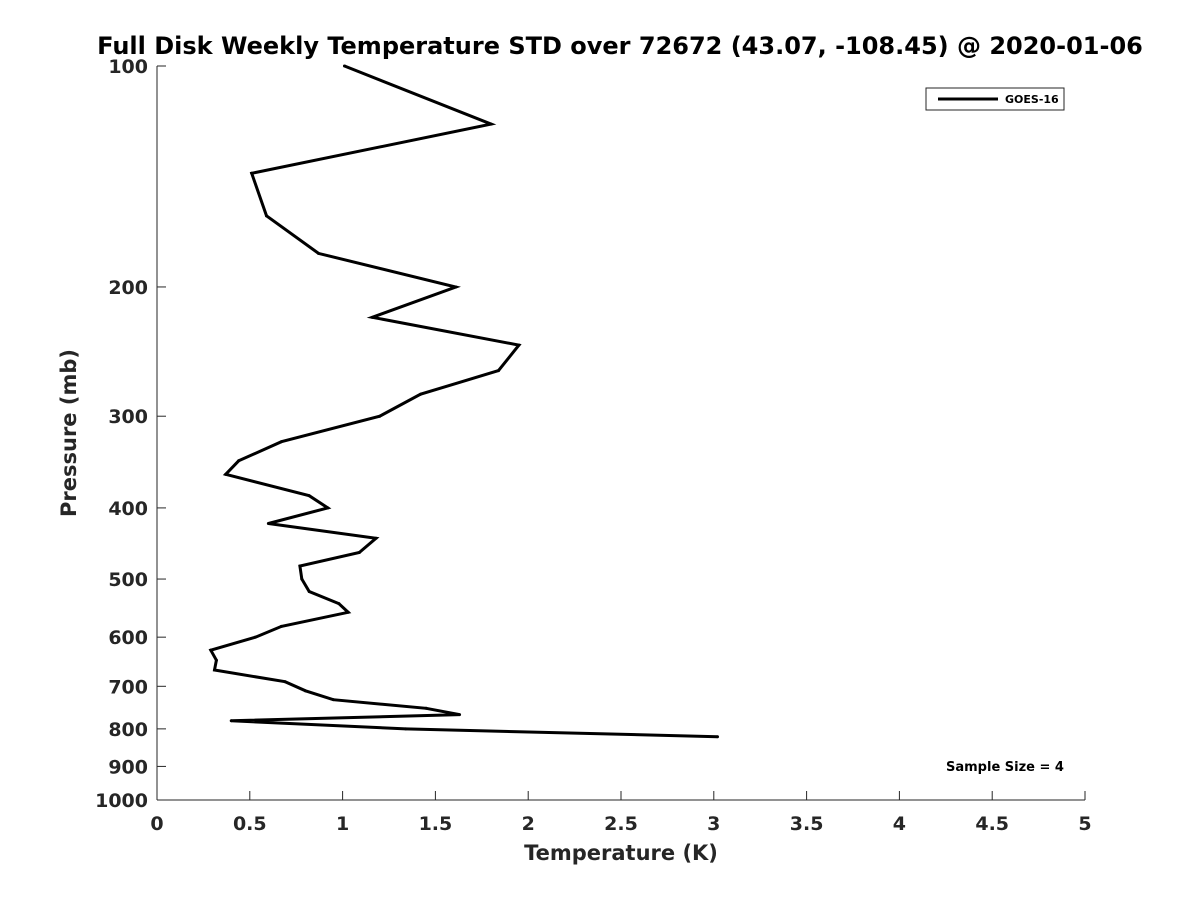  I want to click on x-tick-label: 4.5, so click(992, 824).